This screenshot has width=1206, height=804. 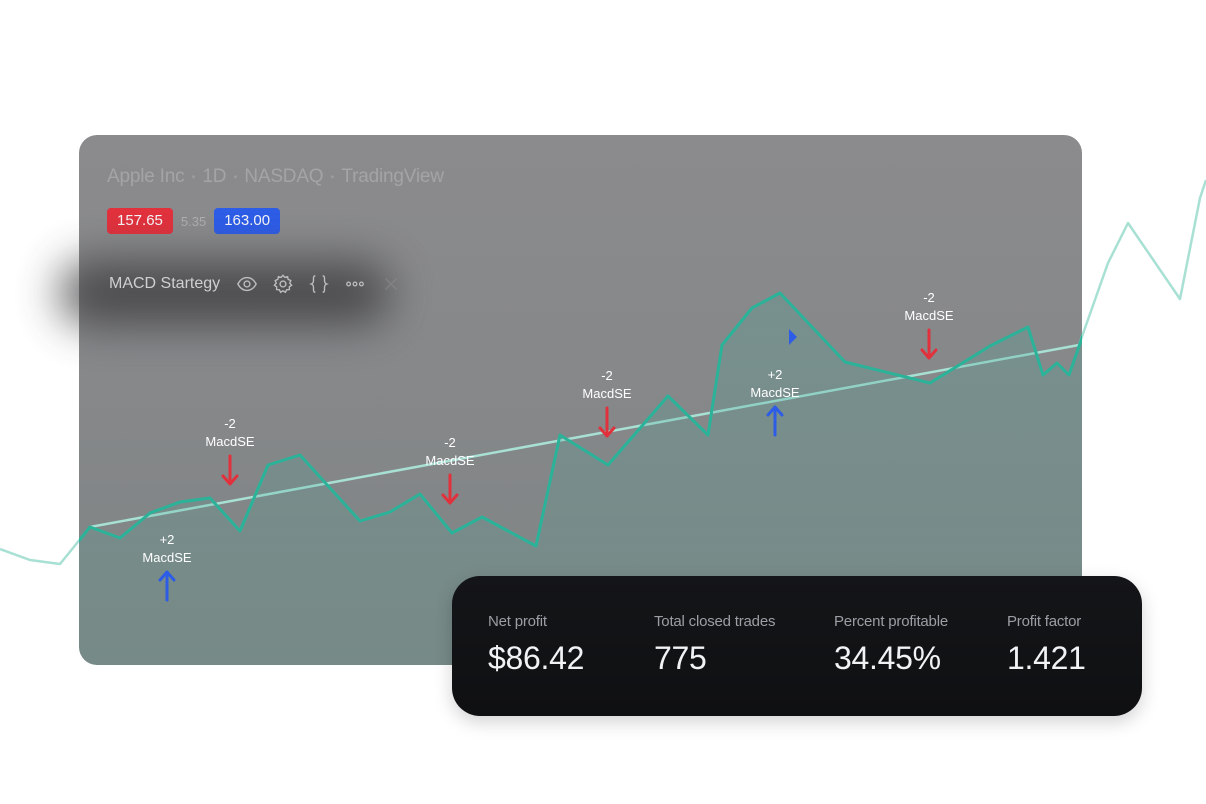 I want to click on sell-price-button: 157.65, so click(x=140, y=221).